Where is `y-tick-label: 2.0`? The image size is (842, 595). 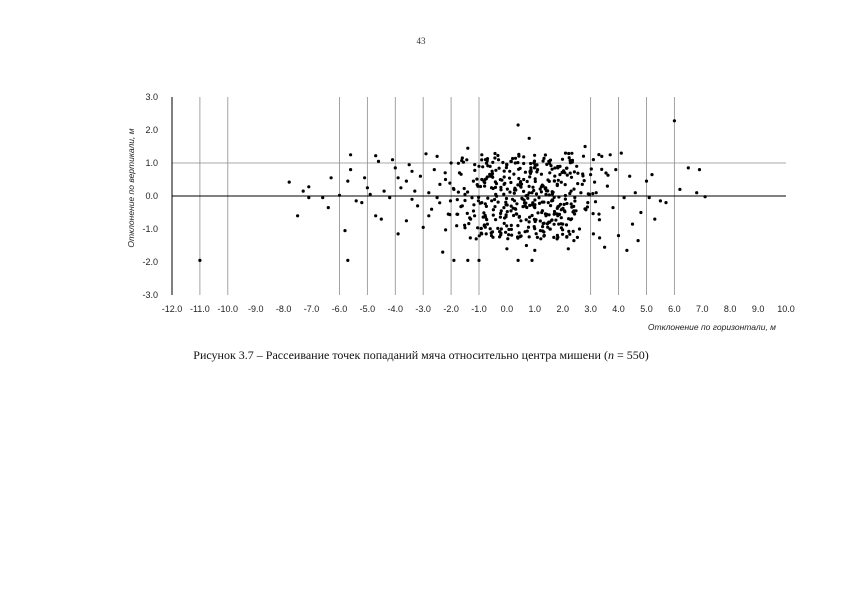 y-tick-label: 2.0 is located at coordinates (151, 130).